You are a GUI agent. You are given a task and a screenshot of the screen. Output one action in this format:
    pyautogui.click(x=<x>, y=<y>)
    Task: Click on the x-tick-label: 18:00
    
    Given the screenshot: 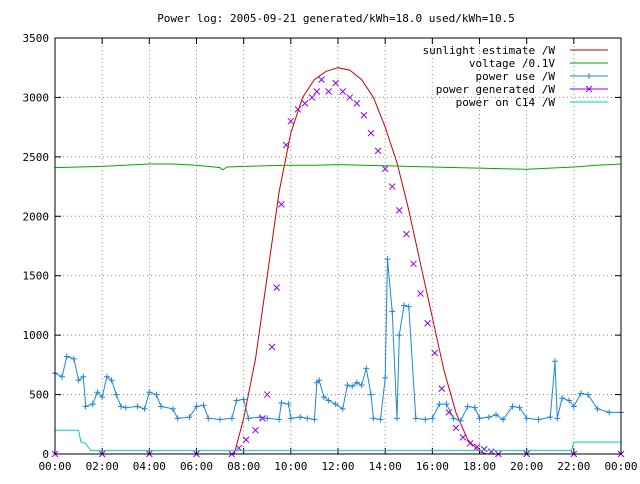 What is the action you would take?
    pyautogui.click(x=479, y=466)
    